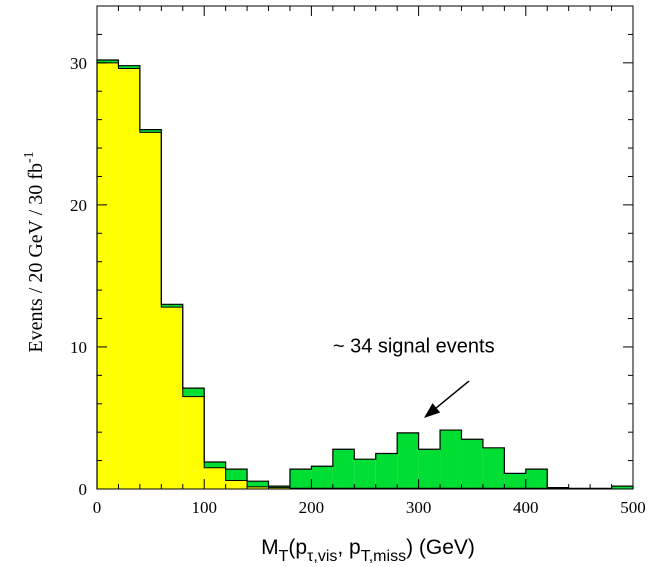 Image resolution: width=652 pixels, height=567 pixels. What do you see at coordinates (284, 556) in the screenshot?
I see `x-axis-title-sub-t: T` at bounding box center [284, 556].